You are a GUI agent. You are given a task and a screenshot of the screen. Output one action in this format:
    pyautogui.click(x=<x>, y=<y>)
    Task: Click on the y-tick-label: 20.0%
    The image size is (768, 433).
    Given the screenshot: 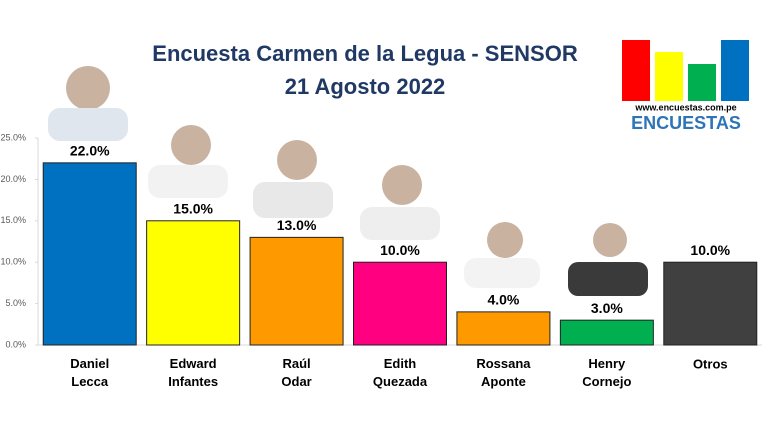 What is the action you would take?
    pyautogui.click(x=13, y=179)
    